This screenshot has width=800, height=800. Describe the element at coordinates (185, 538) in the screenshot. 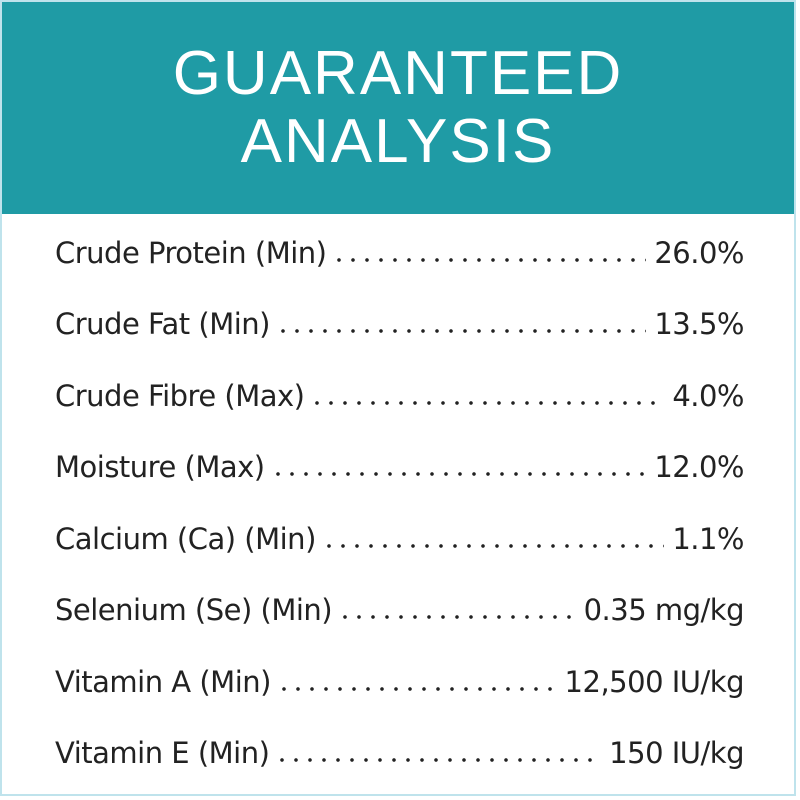

I see `nutrient-label: Calcium (Ca) (Min)` at that location.